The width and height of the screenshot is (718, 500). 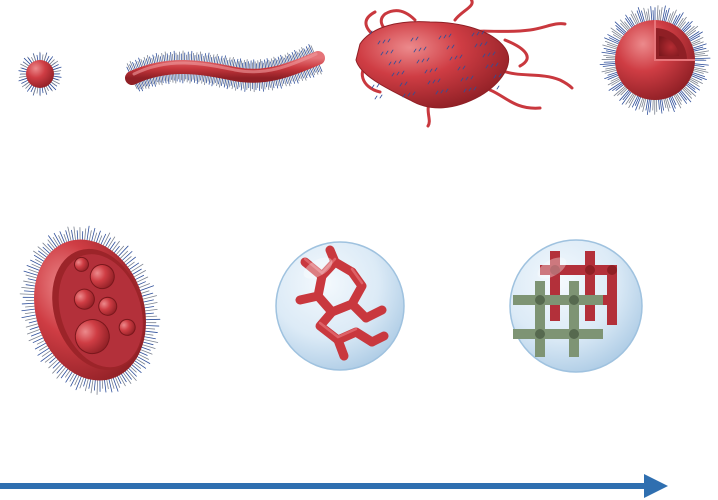 I want to click on arrow-right-icon, so click(x=334, y=486).